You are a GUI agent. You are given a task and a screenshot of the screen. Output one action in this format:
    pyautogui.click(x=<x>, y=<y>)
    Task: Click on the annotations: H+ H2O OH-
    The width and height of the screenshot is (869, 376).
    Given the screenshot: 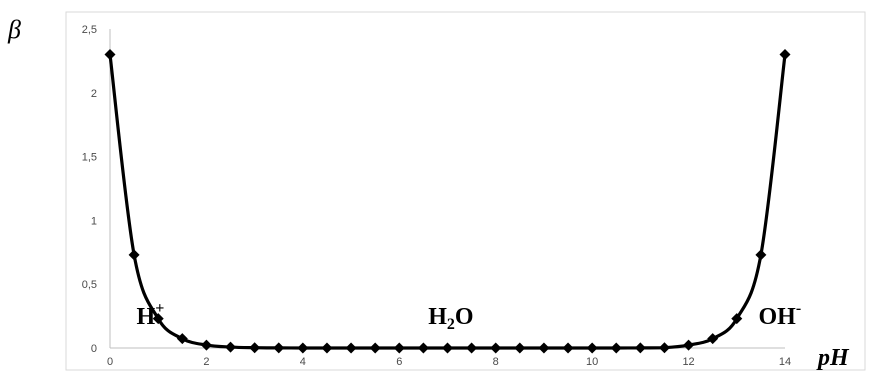 What is the action you would take?
    pyautogui.click(x=469, y=316)
    